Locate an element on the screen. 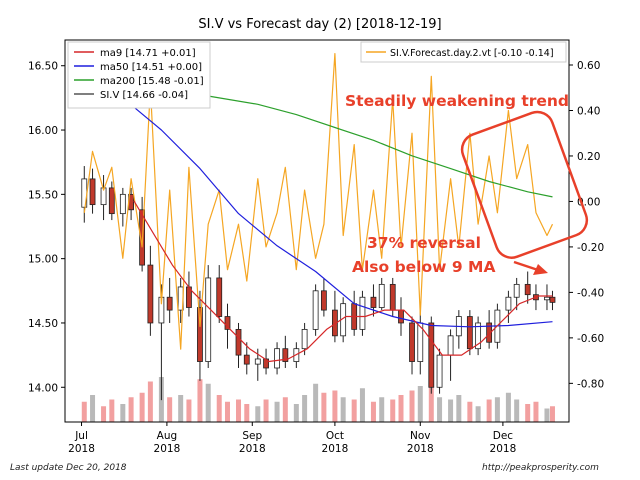 This screenshot has width=640, height=480. annotation-arrow-head is located at coordinates (540, 269).